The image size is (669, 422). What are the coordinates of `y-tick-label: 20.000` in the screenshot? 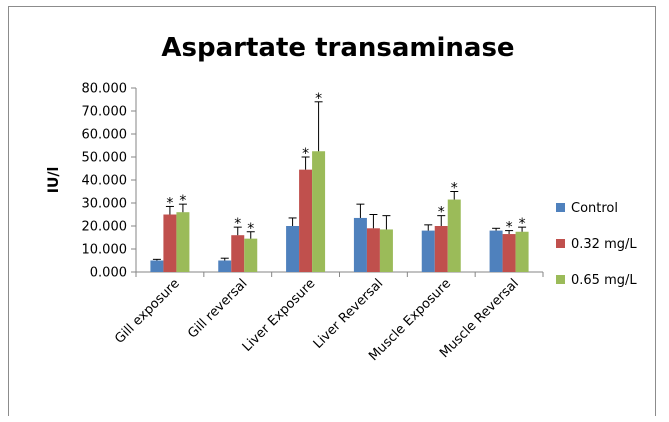 It's located at (105, 227).